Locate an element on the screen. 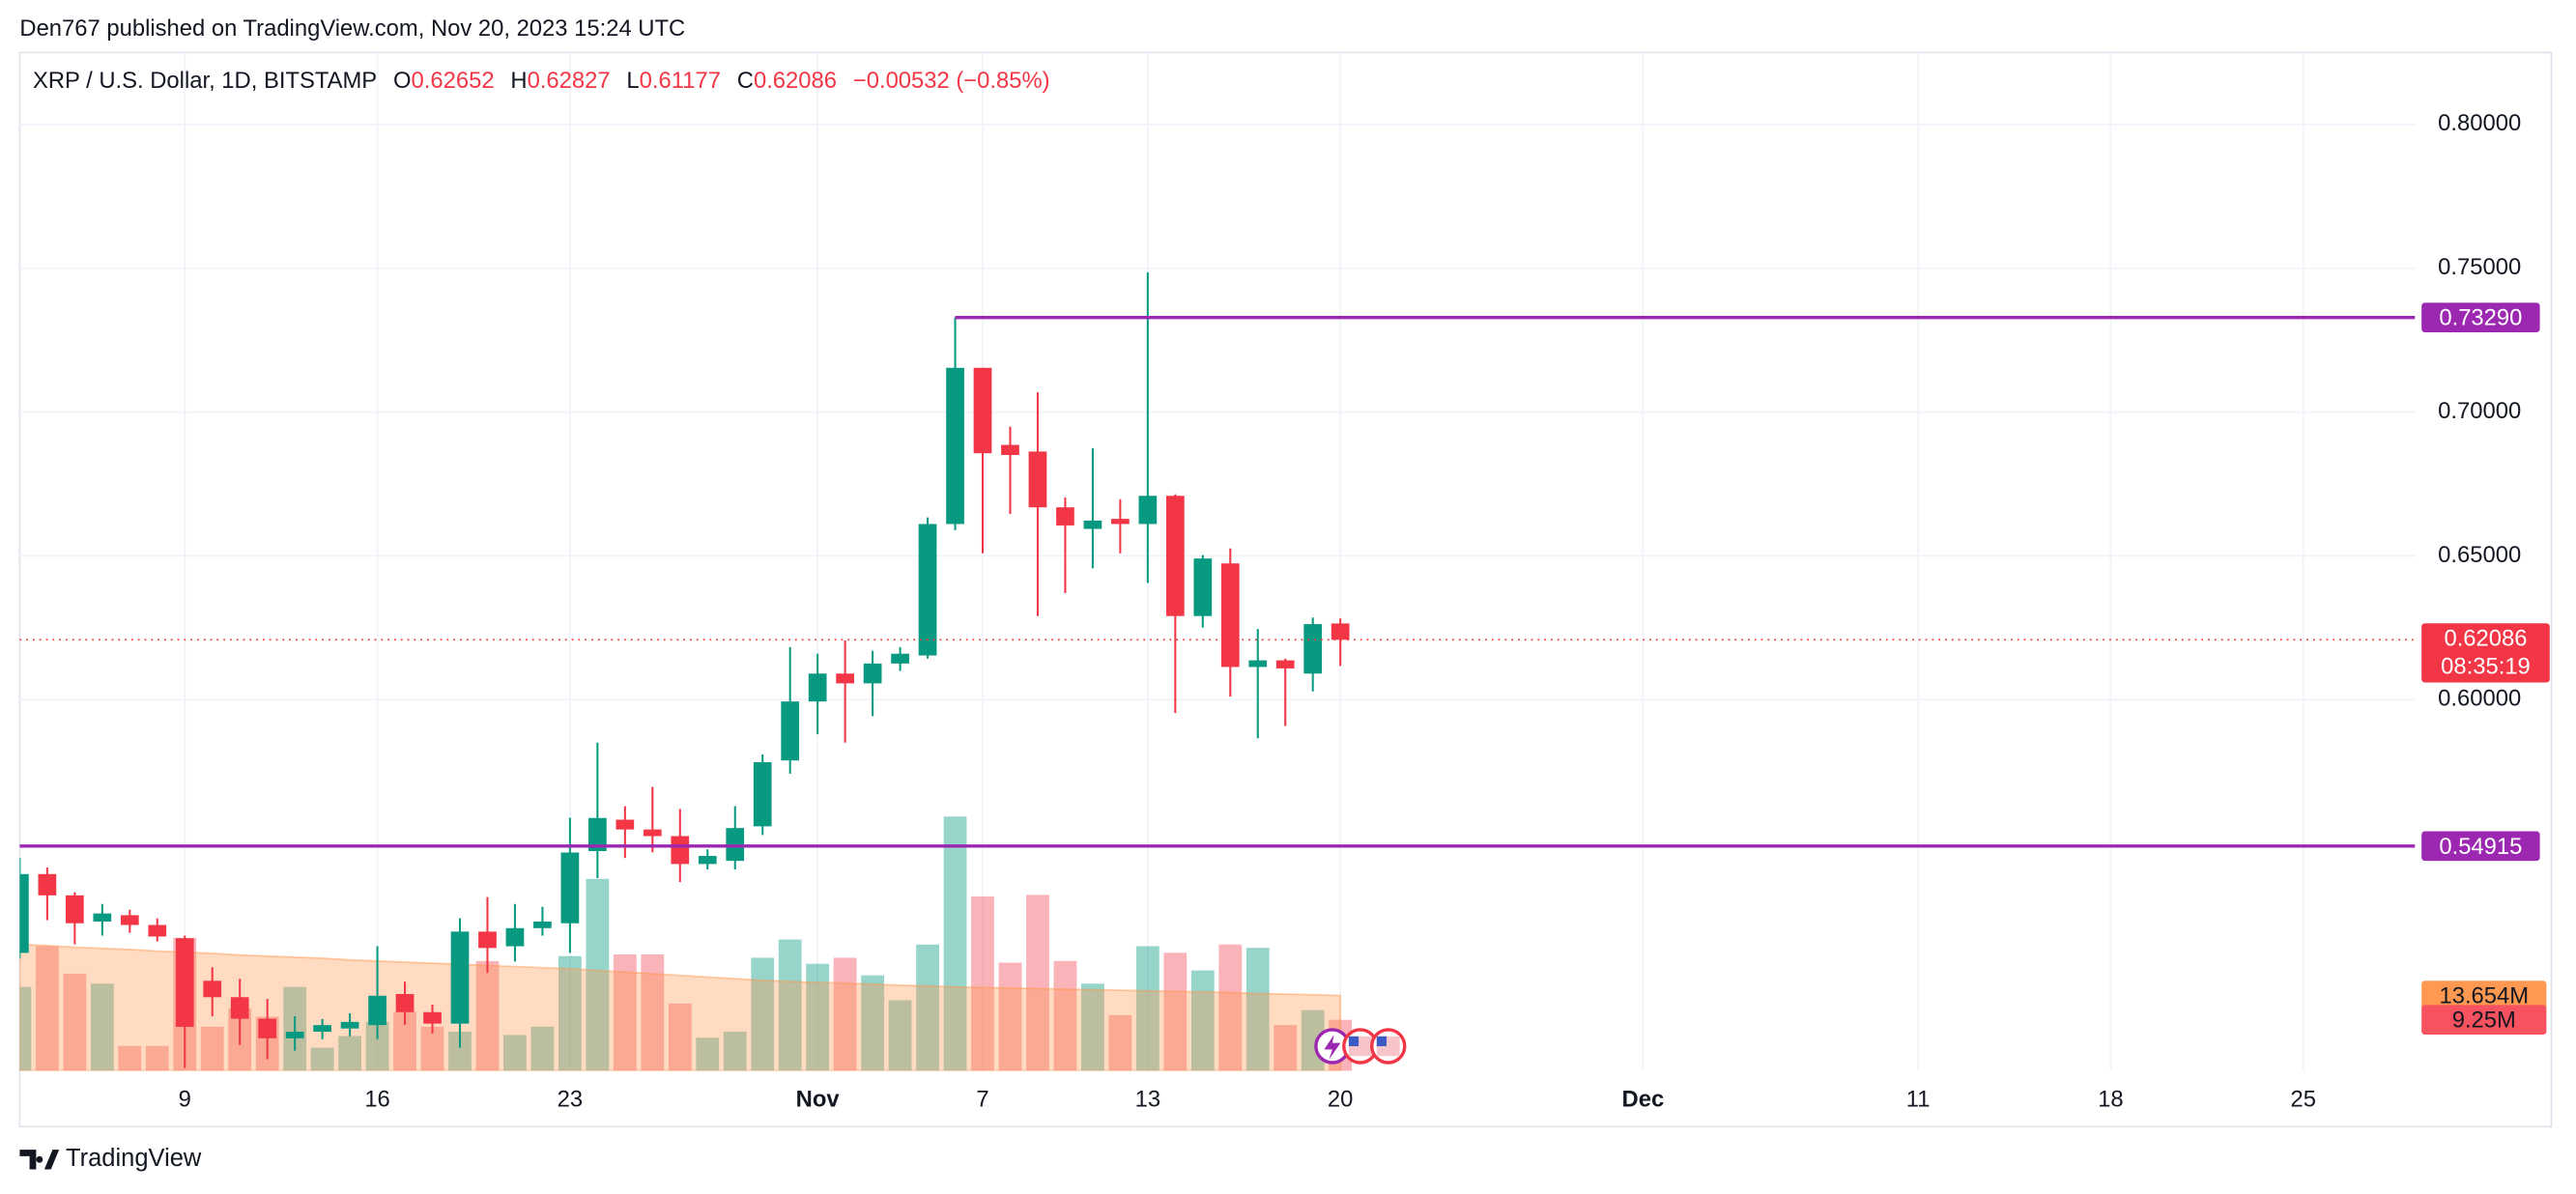  legend-label: O is located at coordinates (403, 81).